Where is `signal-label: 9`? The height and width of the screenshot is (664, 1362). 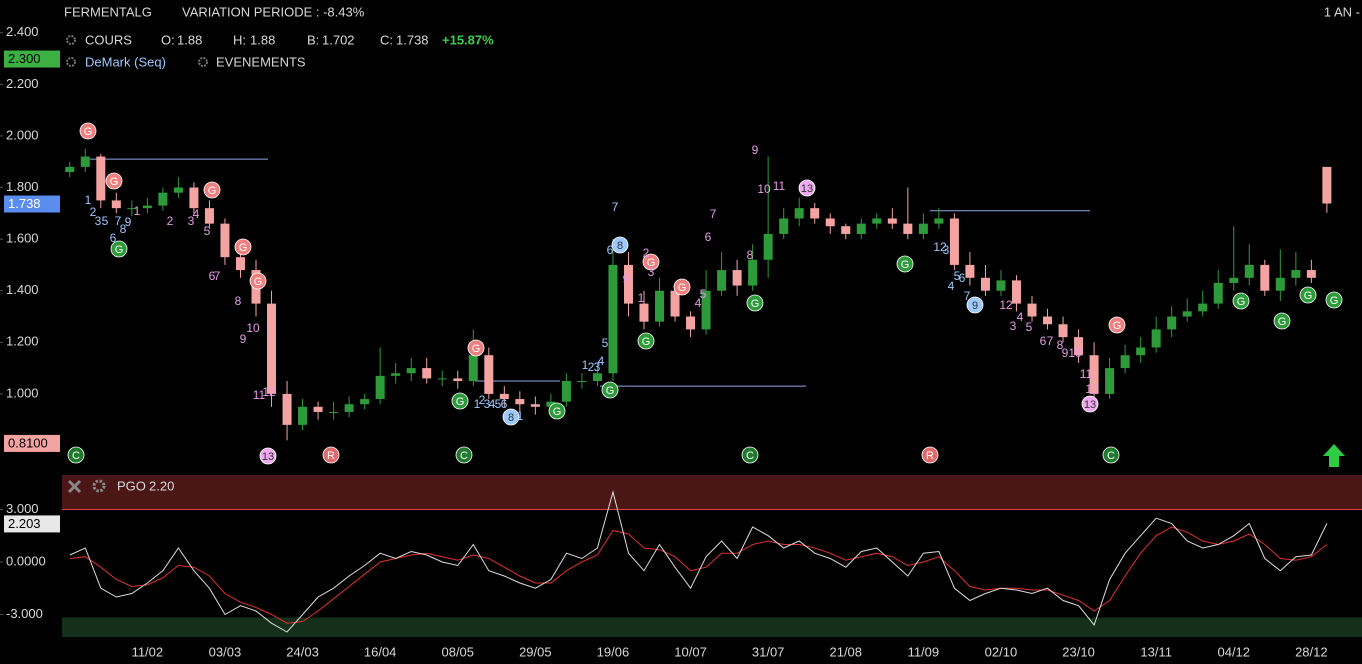 signal-label: 9 is located at coordinates (975, 306).